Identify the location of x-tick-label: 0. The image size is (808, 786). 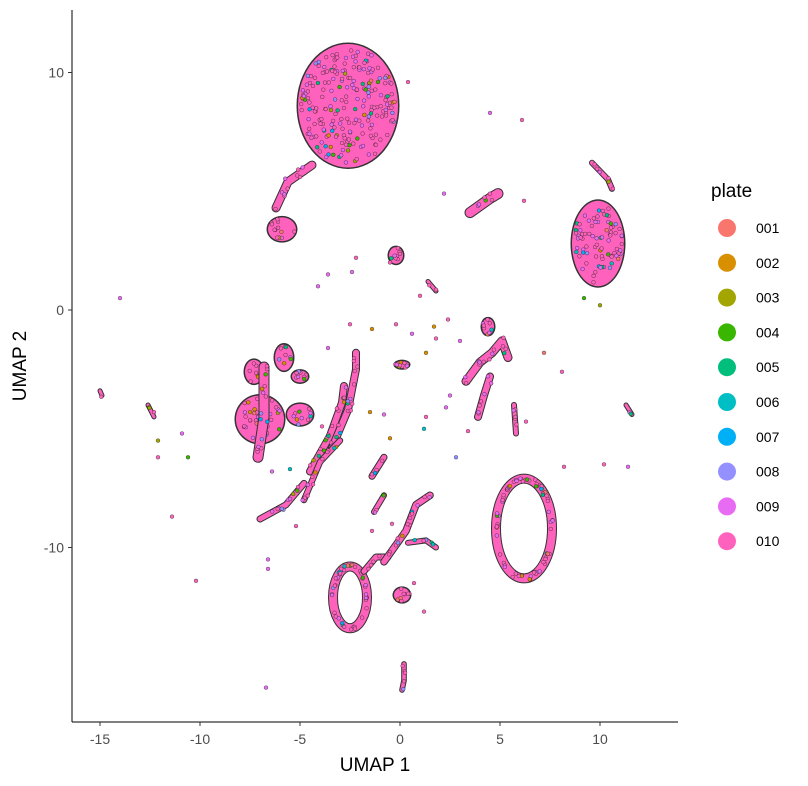
(400, 739).